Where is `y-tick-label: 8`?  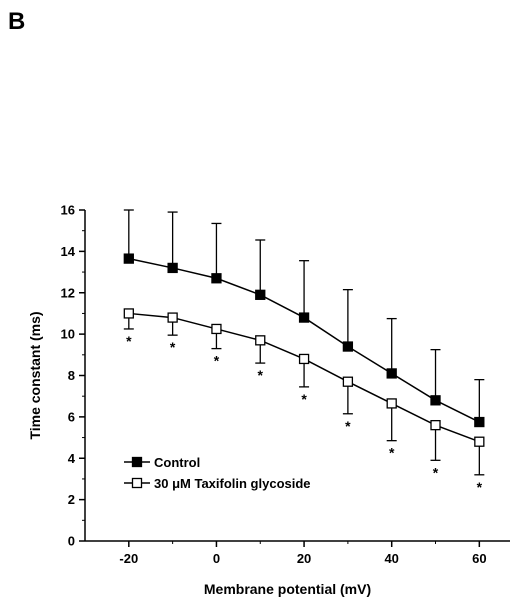 y-tick-label: 8 is located at coordinates (71, 375).